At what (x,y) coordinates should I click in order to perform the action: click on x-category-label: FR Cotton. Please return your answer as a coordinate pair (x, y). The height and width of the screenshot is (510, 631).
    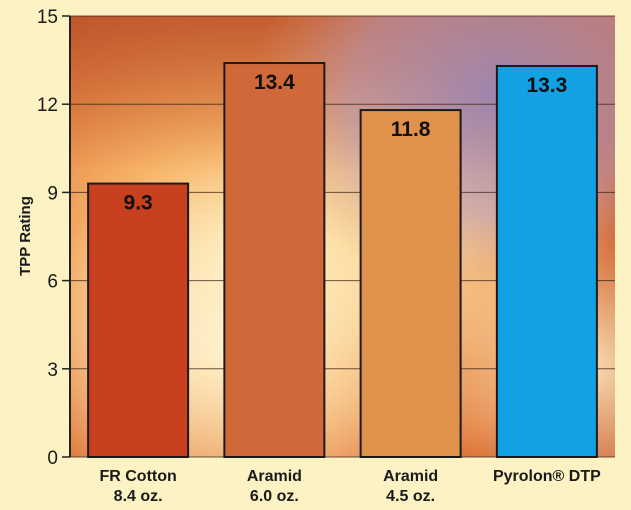
    Looking at the image, I should click on (137, 476).